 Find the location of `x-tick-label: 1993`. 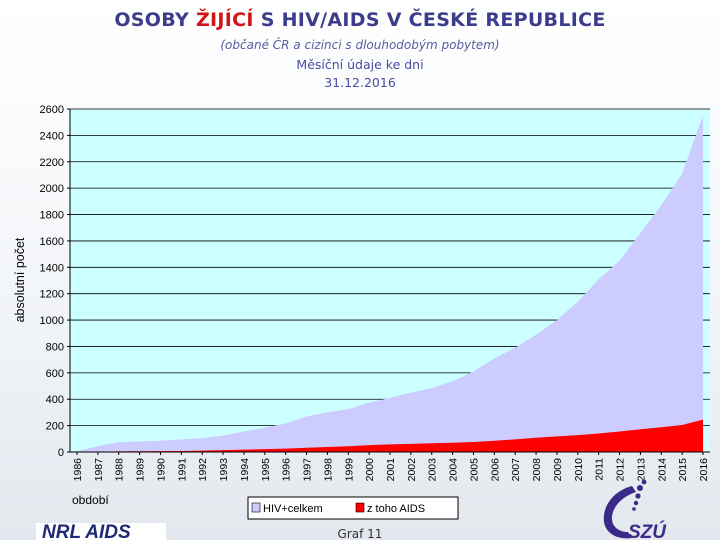

x-tick-label: 1993 is located at coordinates (224, 470).